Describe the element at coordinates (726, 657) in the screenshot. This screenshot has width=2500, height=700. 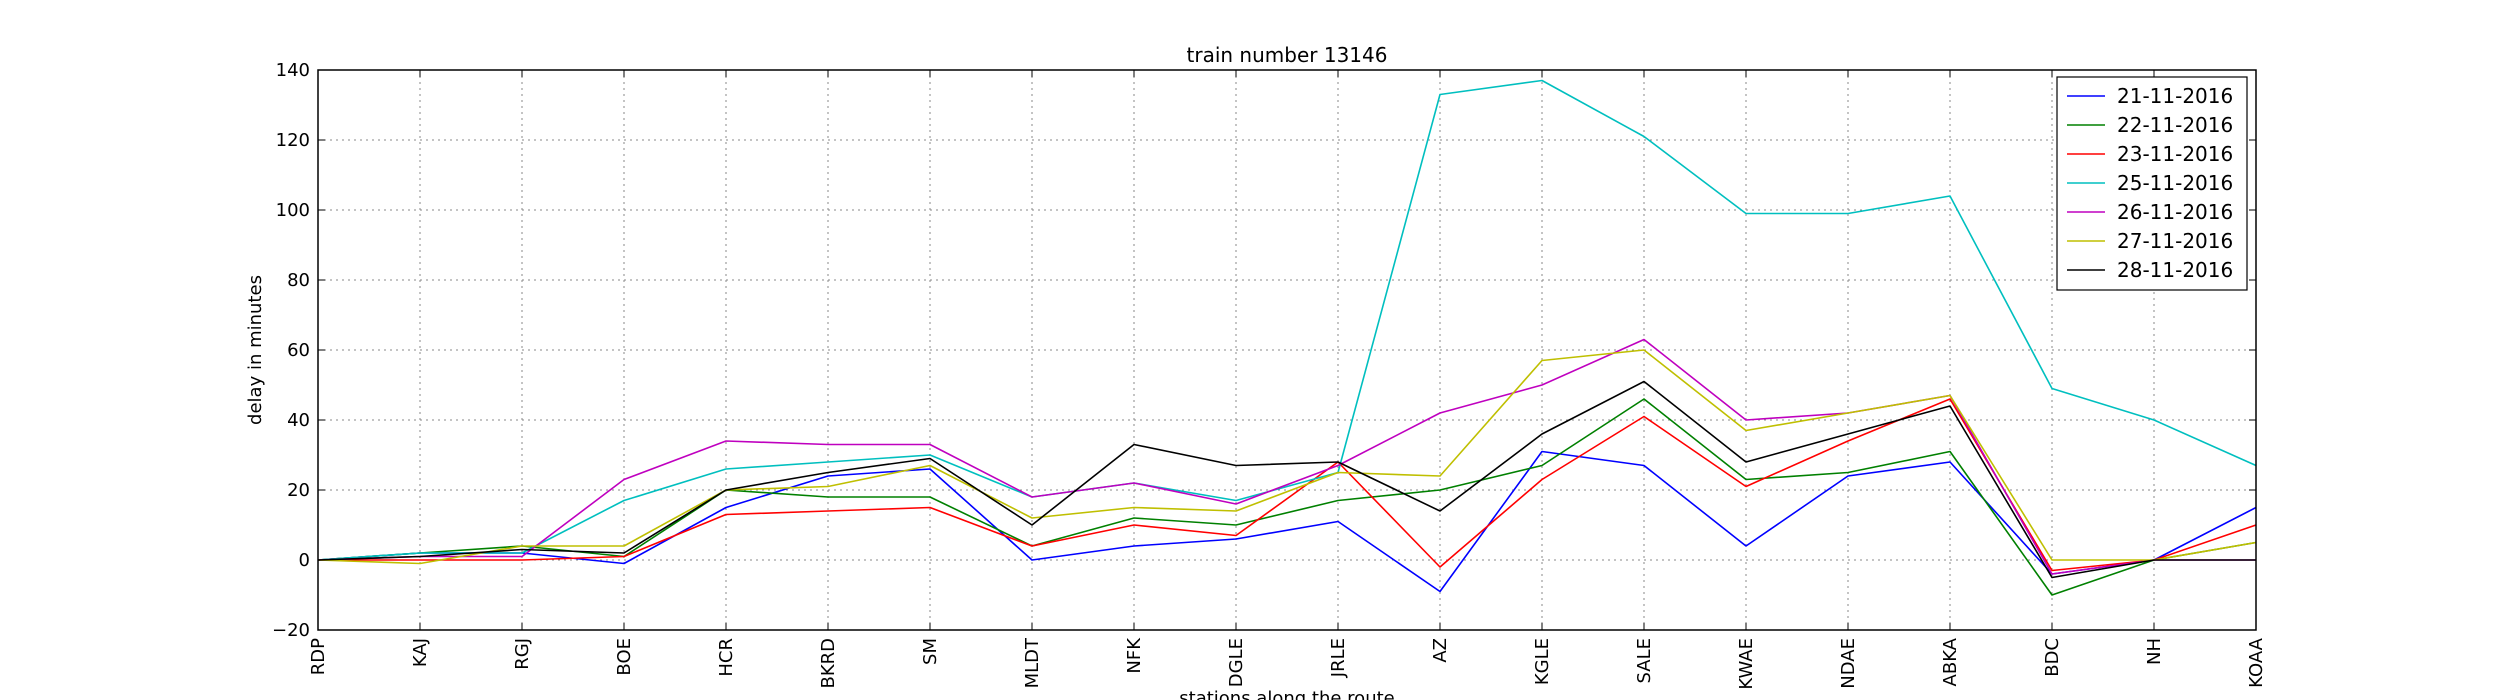
I see `x-tick-label: HCR` at that location.